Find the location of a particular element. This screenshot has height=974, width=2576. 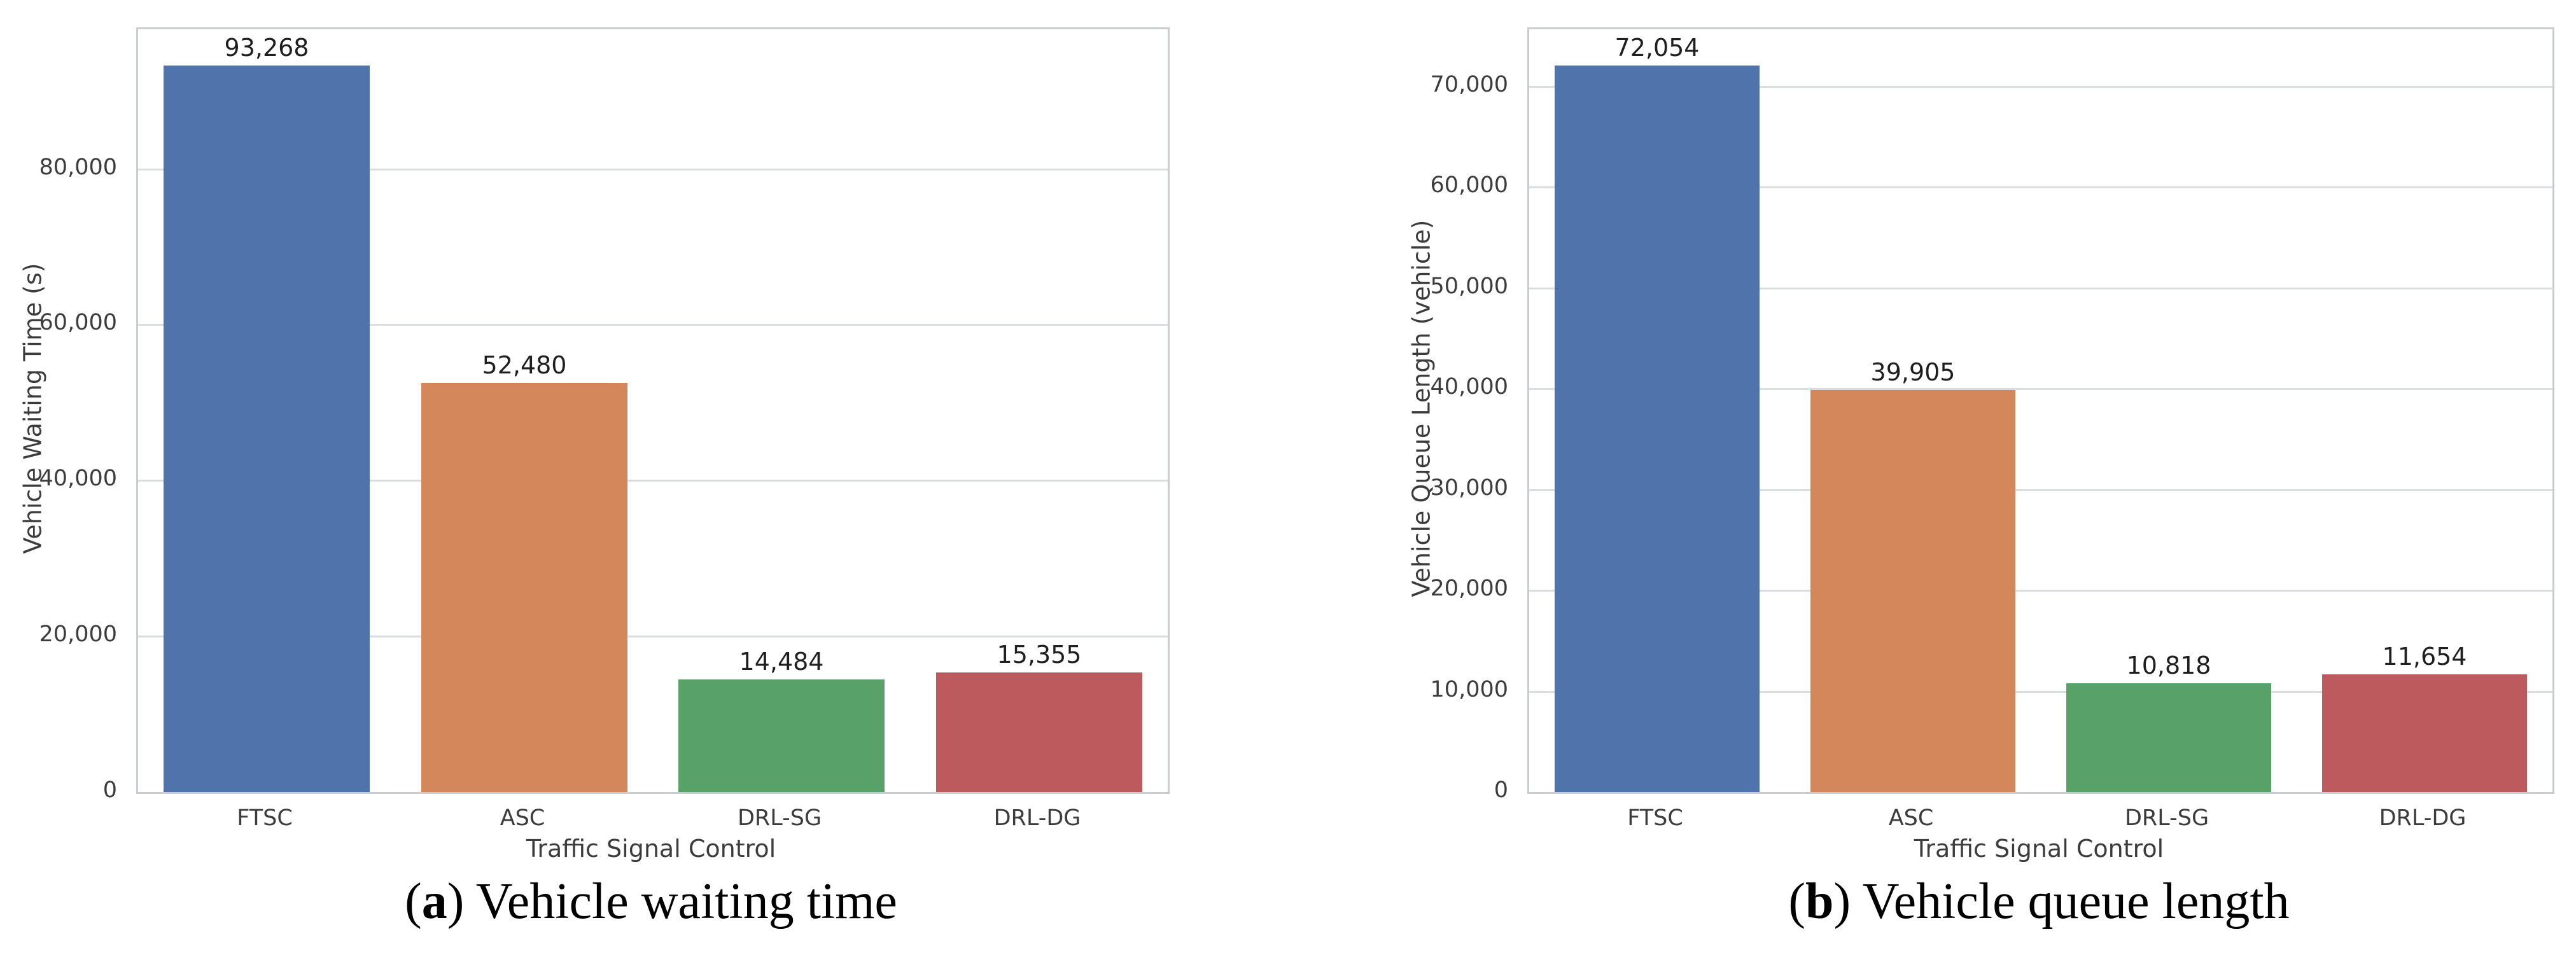

y-tick-label: 50,000 is located at coordinates (1469, 286).